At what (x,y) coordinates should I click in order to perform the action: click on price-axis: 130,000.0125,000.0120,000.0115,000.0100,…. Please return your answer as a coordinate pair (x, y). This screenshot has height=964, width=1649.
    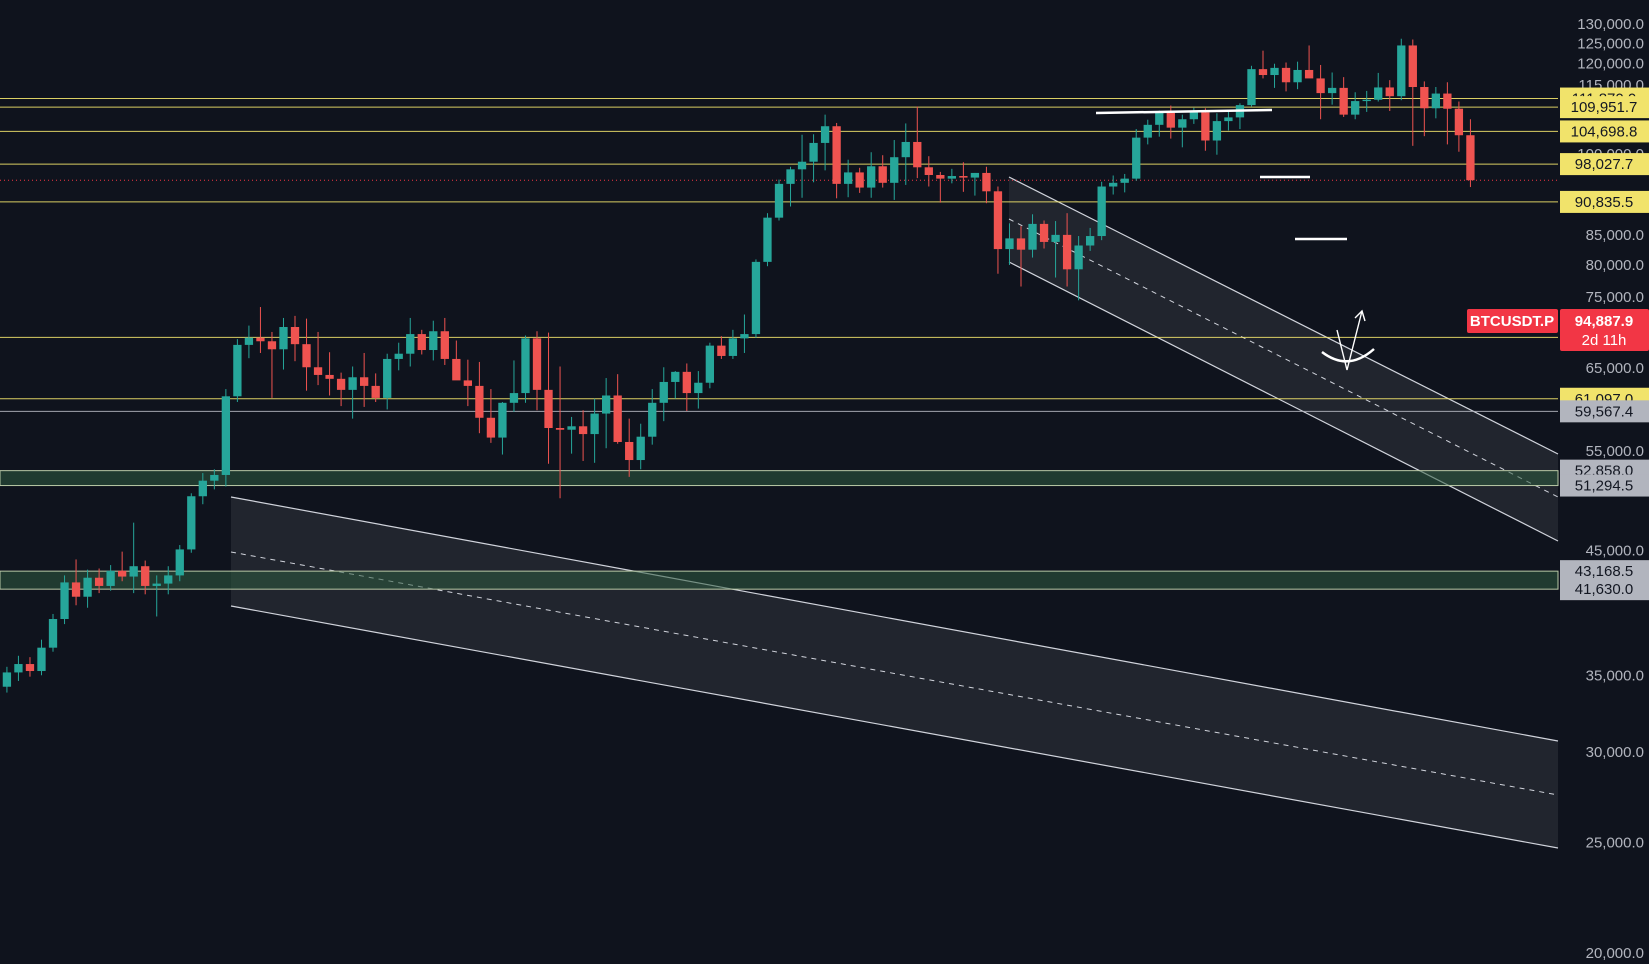
    Looking at the image, I should click on (1610, 489).